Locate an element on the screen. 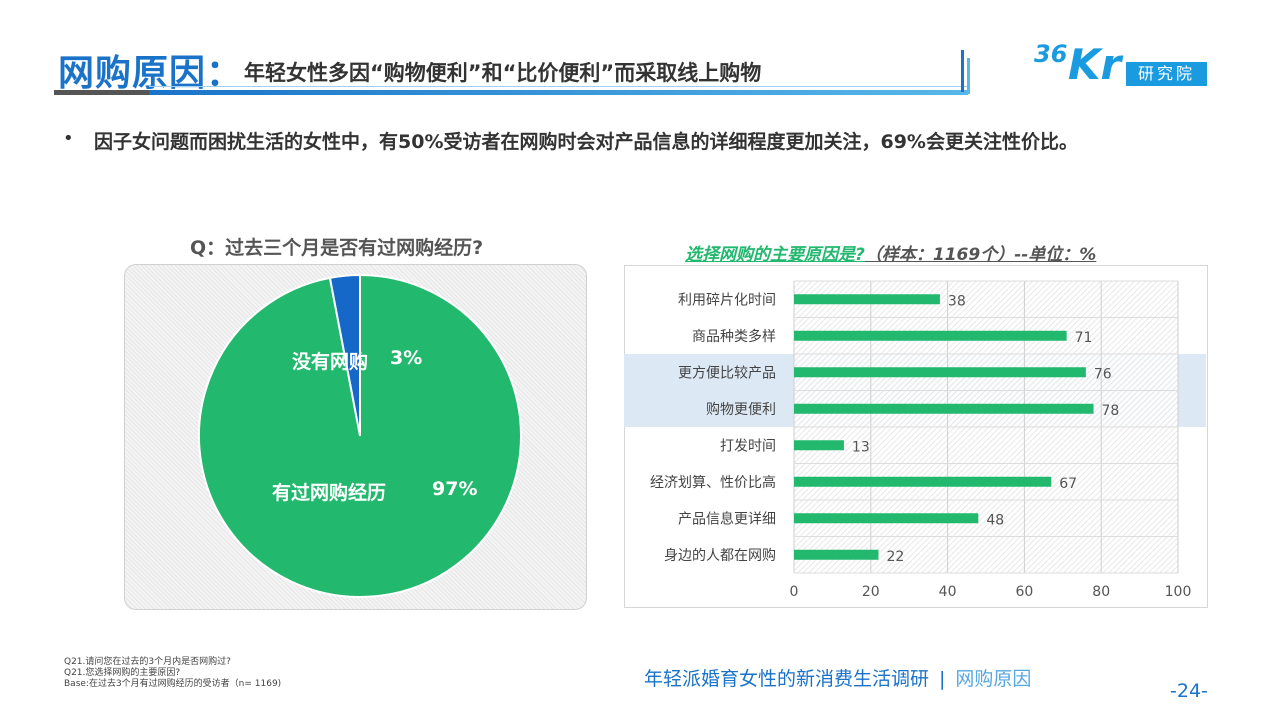 Image resolution: width=1280 pixels, height=720 pixels. x-tick-label: 60 is located at coordinates (1024, 592).